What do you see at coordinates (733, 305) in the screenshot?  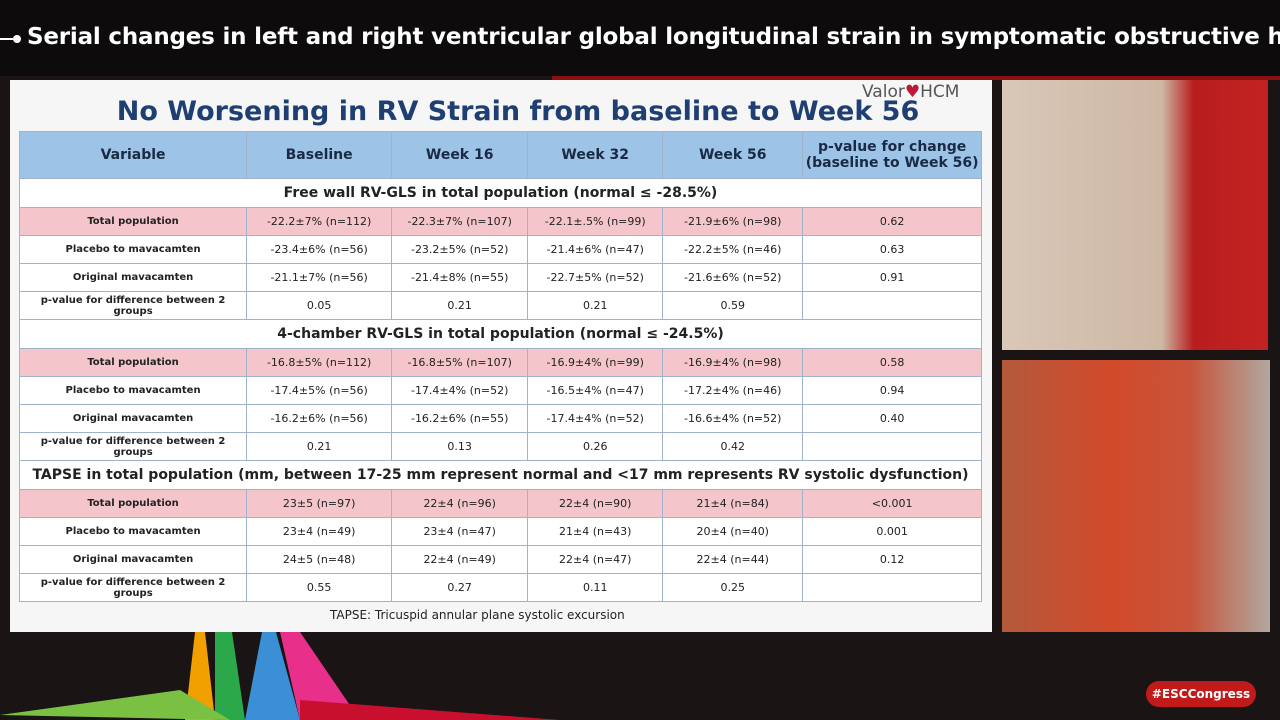 I see `cell: 0.59` at bounding box center [733, 305].